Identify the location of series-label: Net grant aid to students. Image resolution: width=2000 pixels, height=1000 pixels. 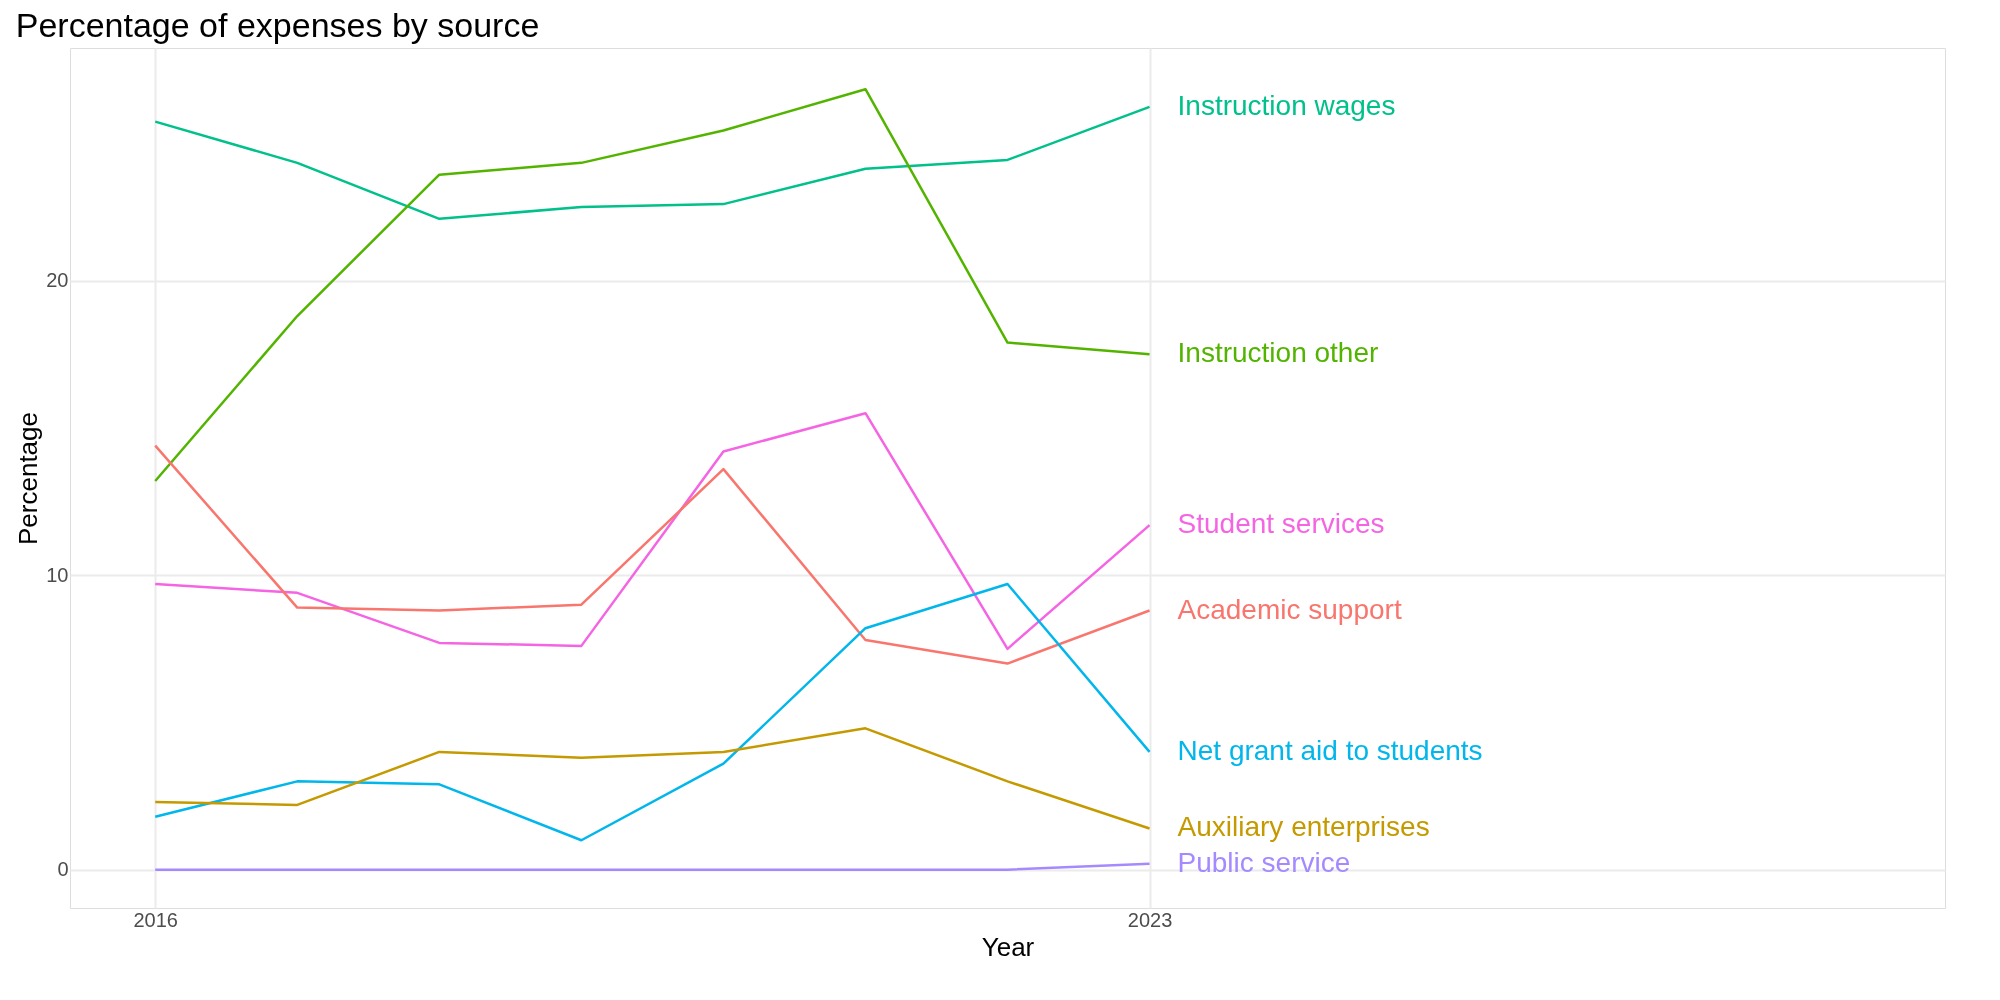
(1330, 750).